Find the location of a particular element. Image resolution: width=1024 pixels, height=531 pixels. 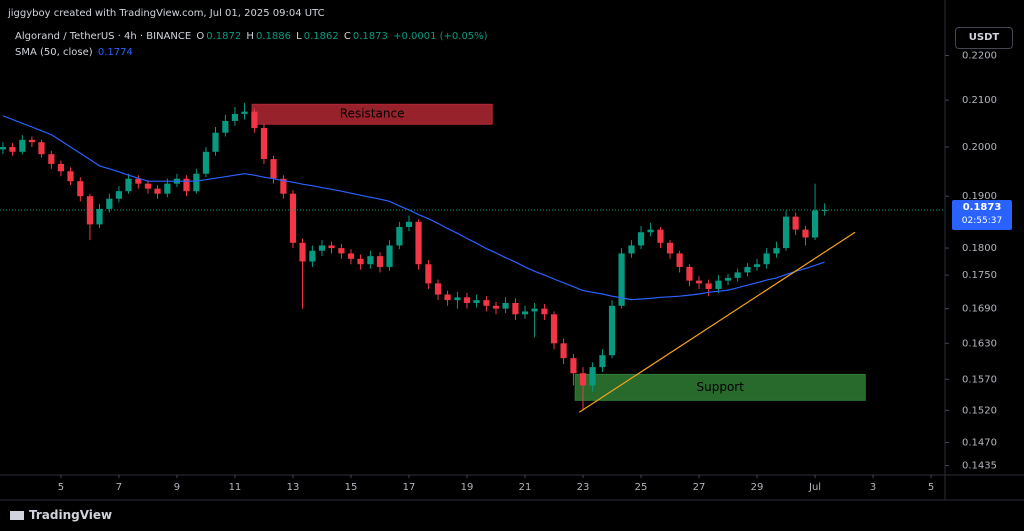

x-tick-label: 15 is located at coordinates (351, 487).